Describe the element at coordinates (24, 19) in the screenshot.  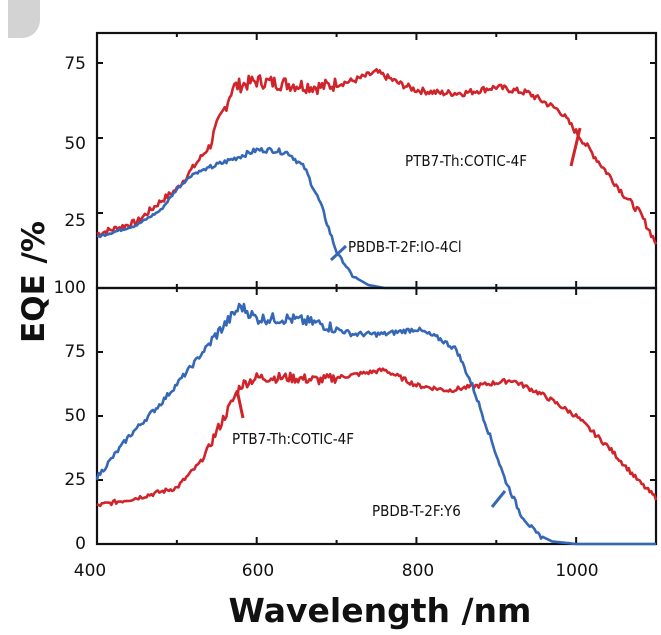
I see `panel-corner-tab` at that location.